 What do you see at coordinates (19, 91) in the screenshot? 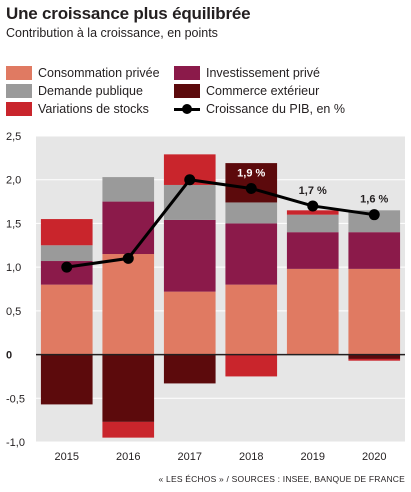
I see `legend-swatch-demande` at bounding box center [19, 91].